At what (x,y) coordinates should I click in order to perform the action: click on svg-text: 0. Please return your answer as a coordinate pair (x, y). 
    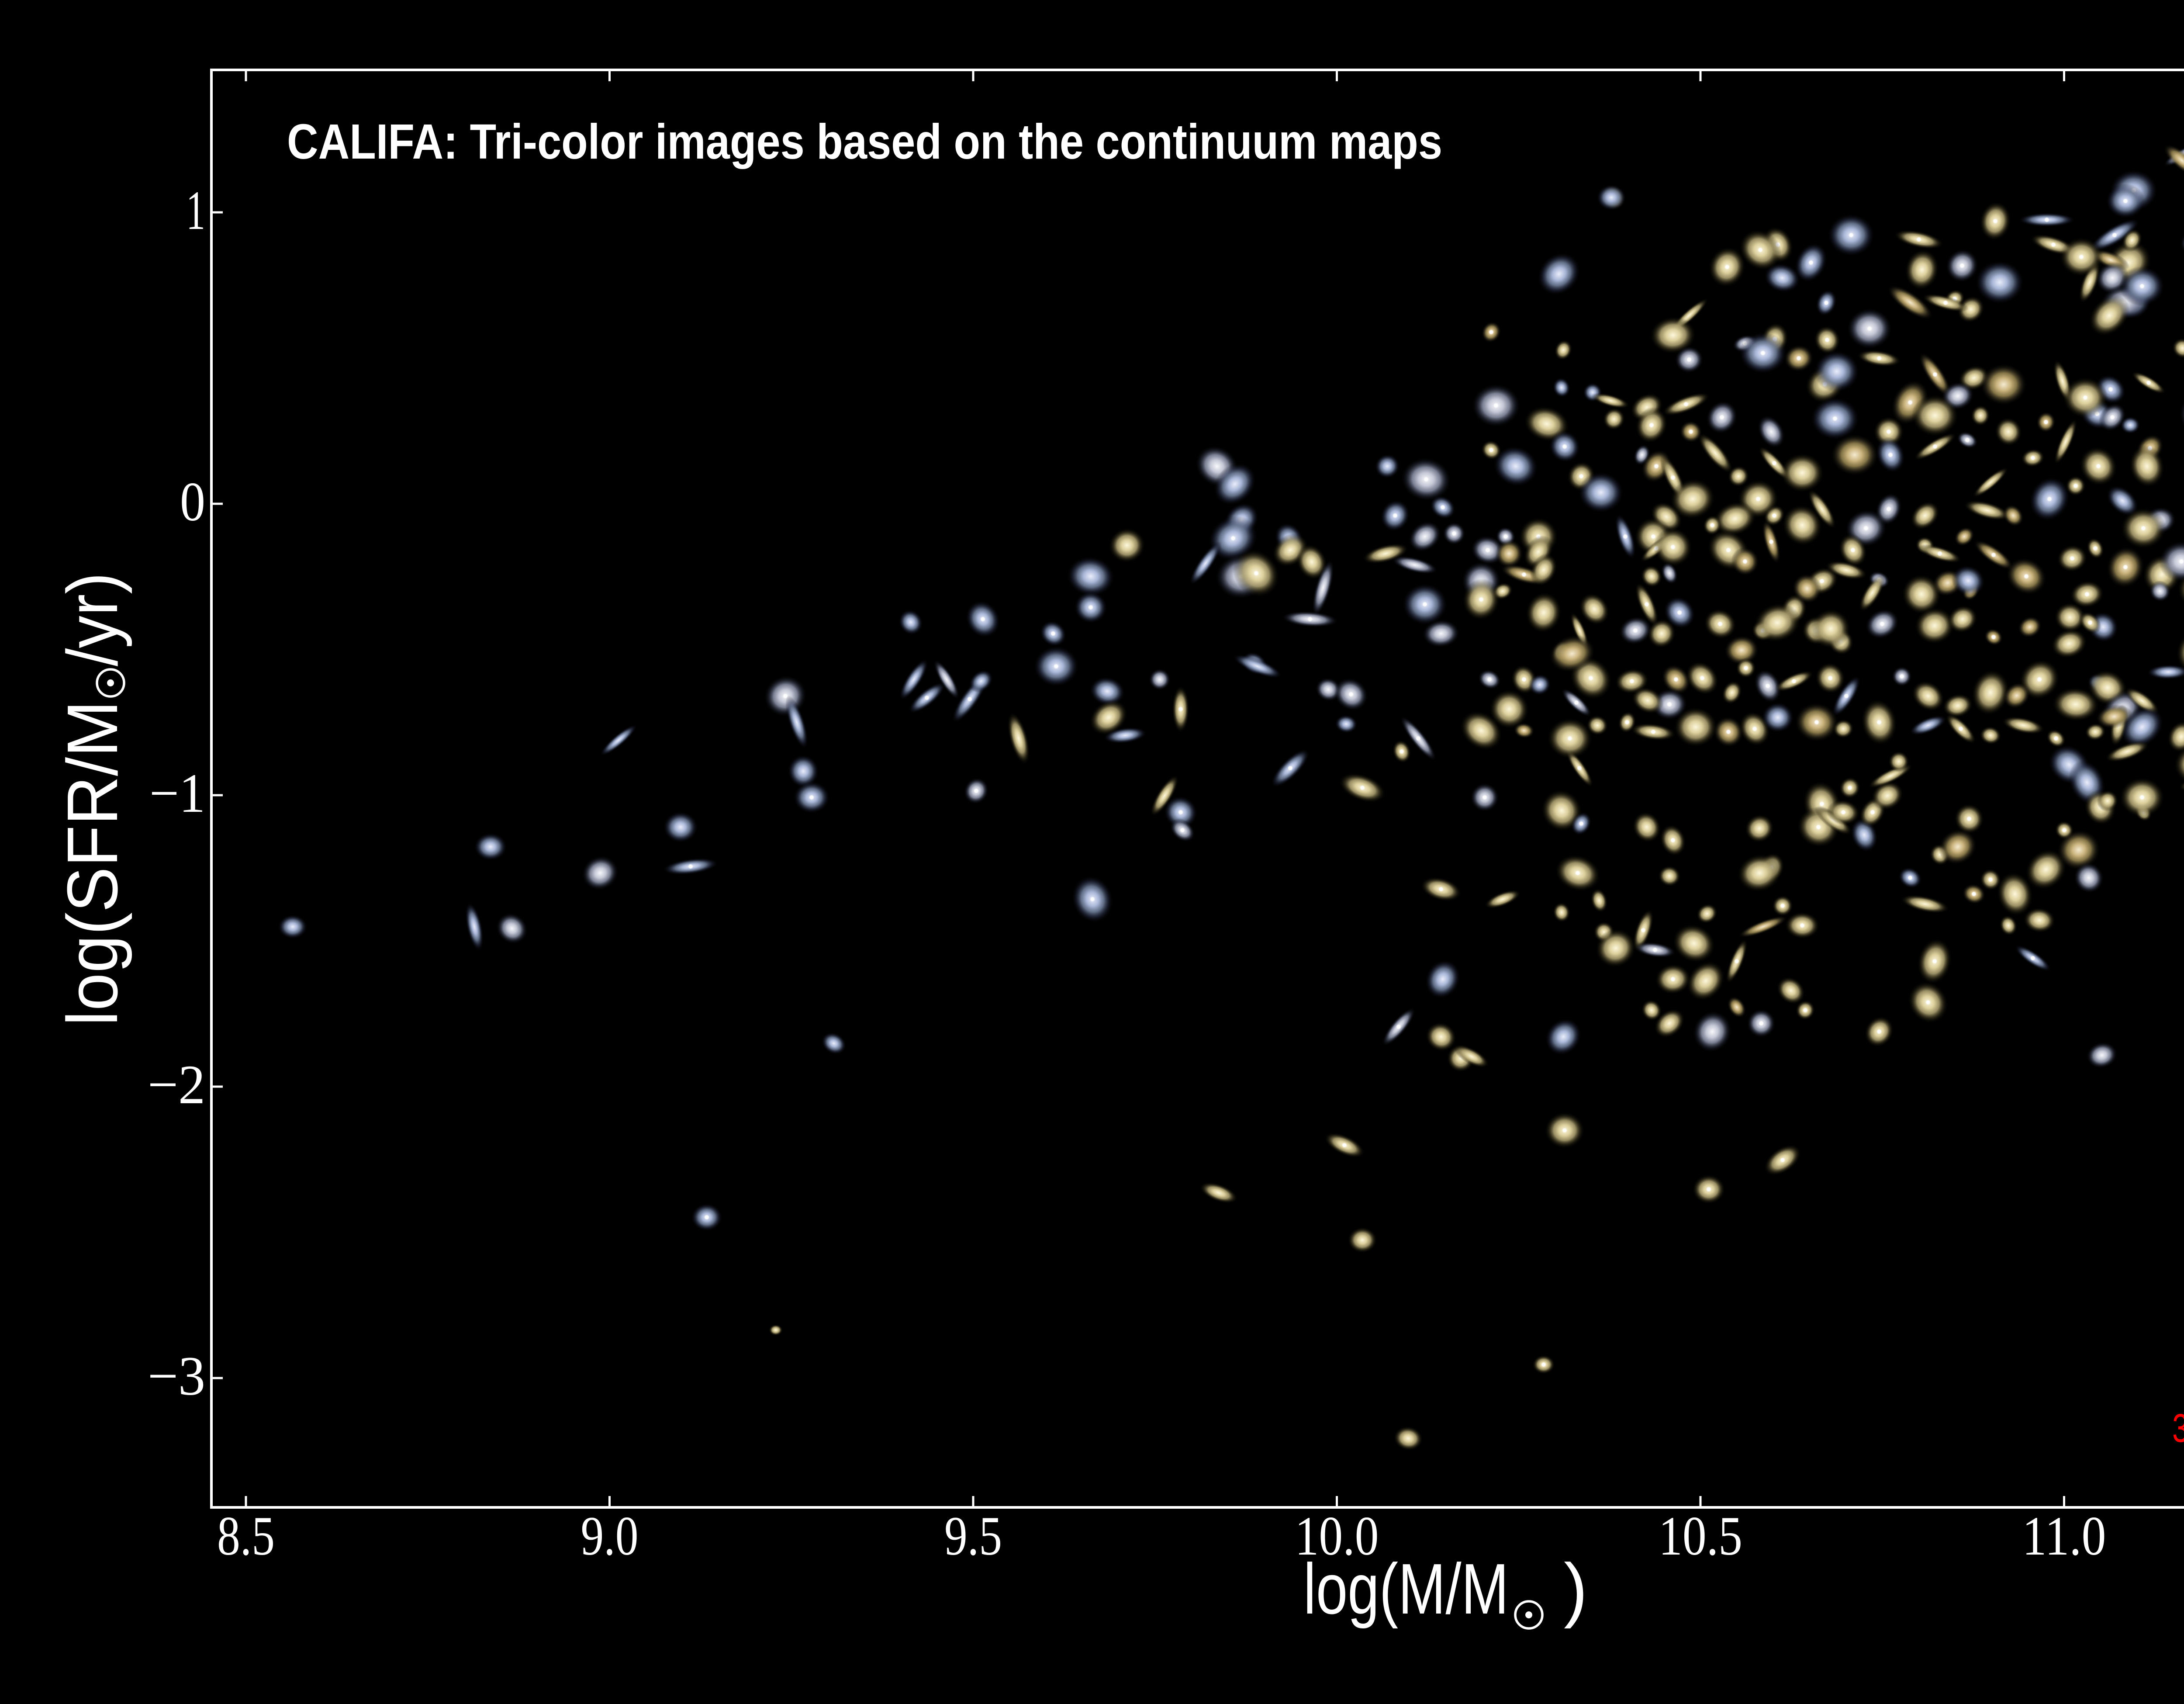
    Looking at the image, I should click on (192, 502).